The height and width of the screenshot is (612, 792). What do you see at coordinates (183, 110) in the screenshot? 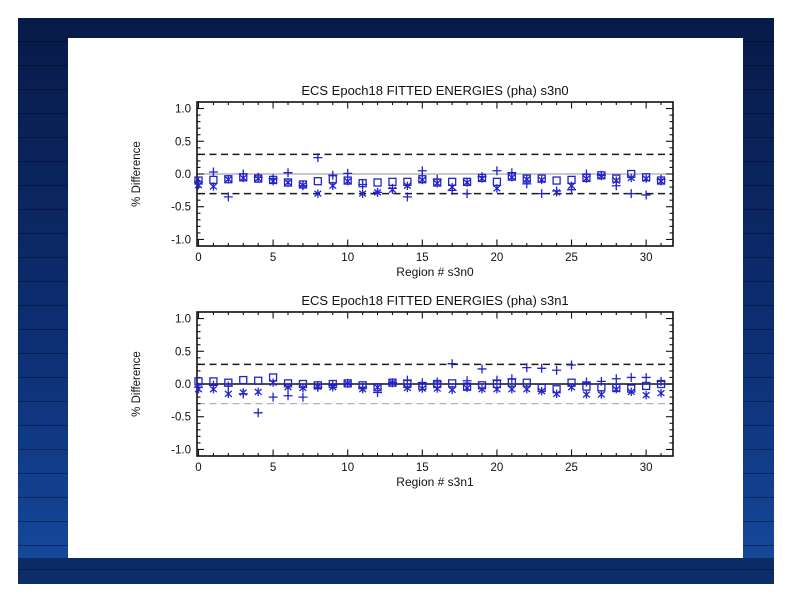
I see `y-tick-label: 1.0` at bounding box center [183, 110].